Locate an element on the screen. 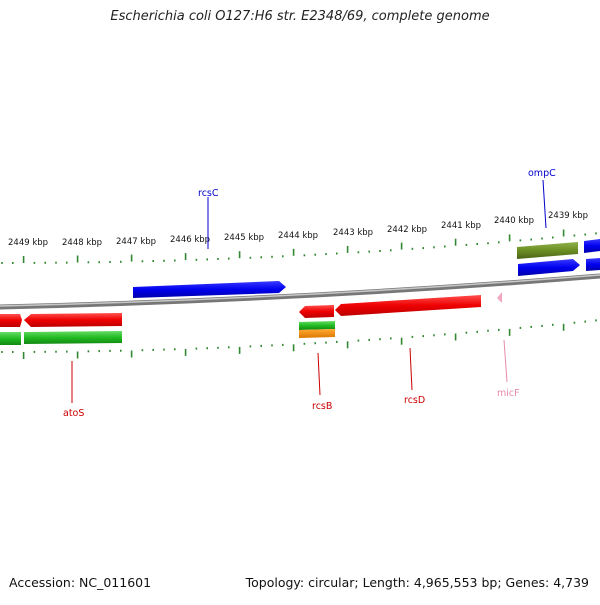  inner-scale-ticks is located at coordinates (299, 339).